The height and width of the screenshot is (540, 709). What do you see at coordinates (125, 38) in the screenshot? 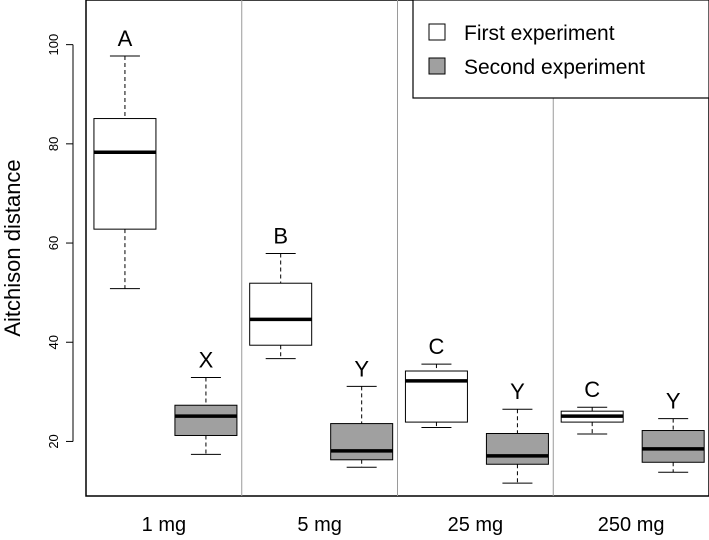
I see `significance-letter: A` at bounding box center [125, 38].